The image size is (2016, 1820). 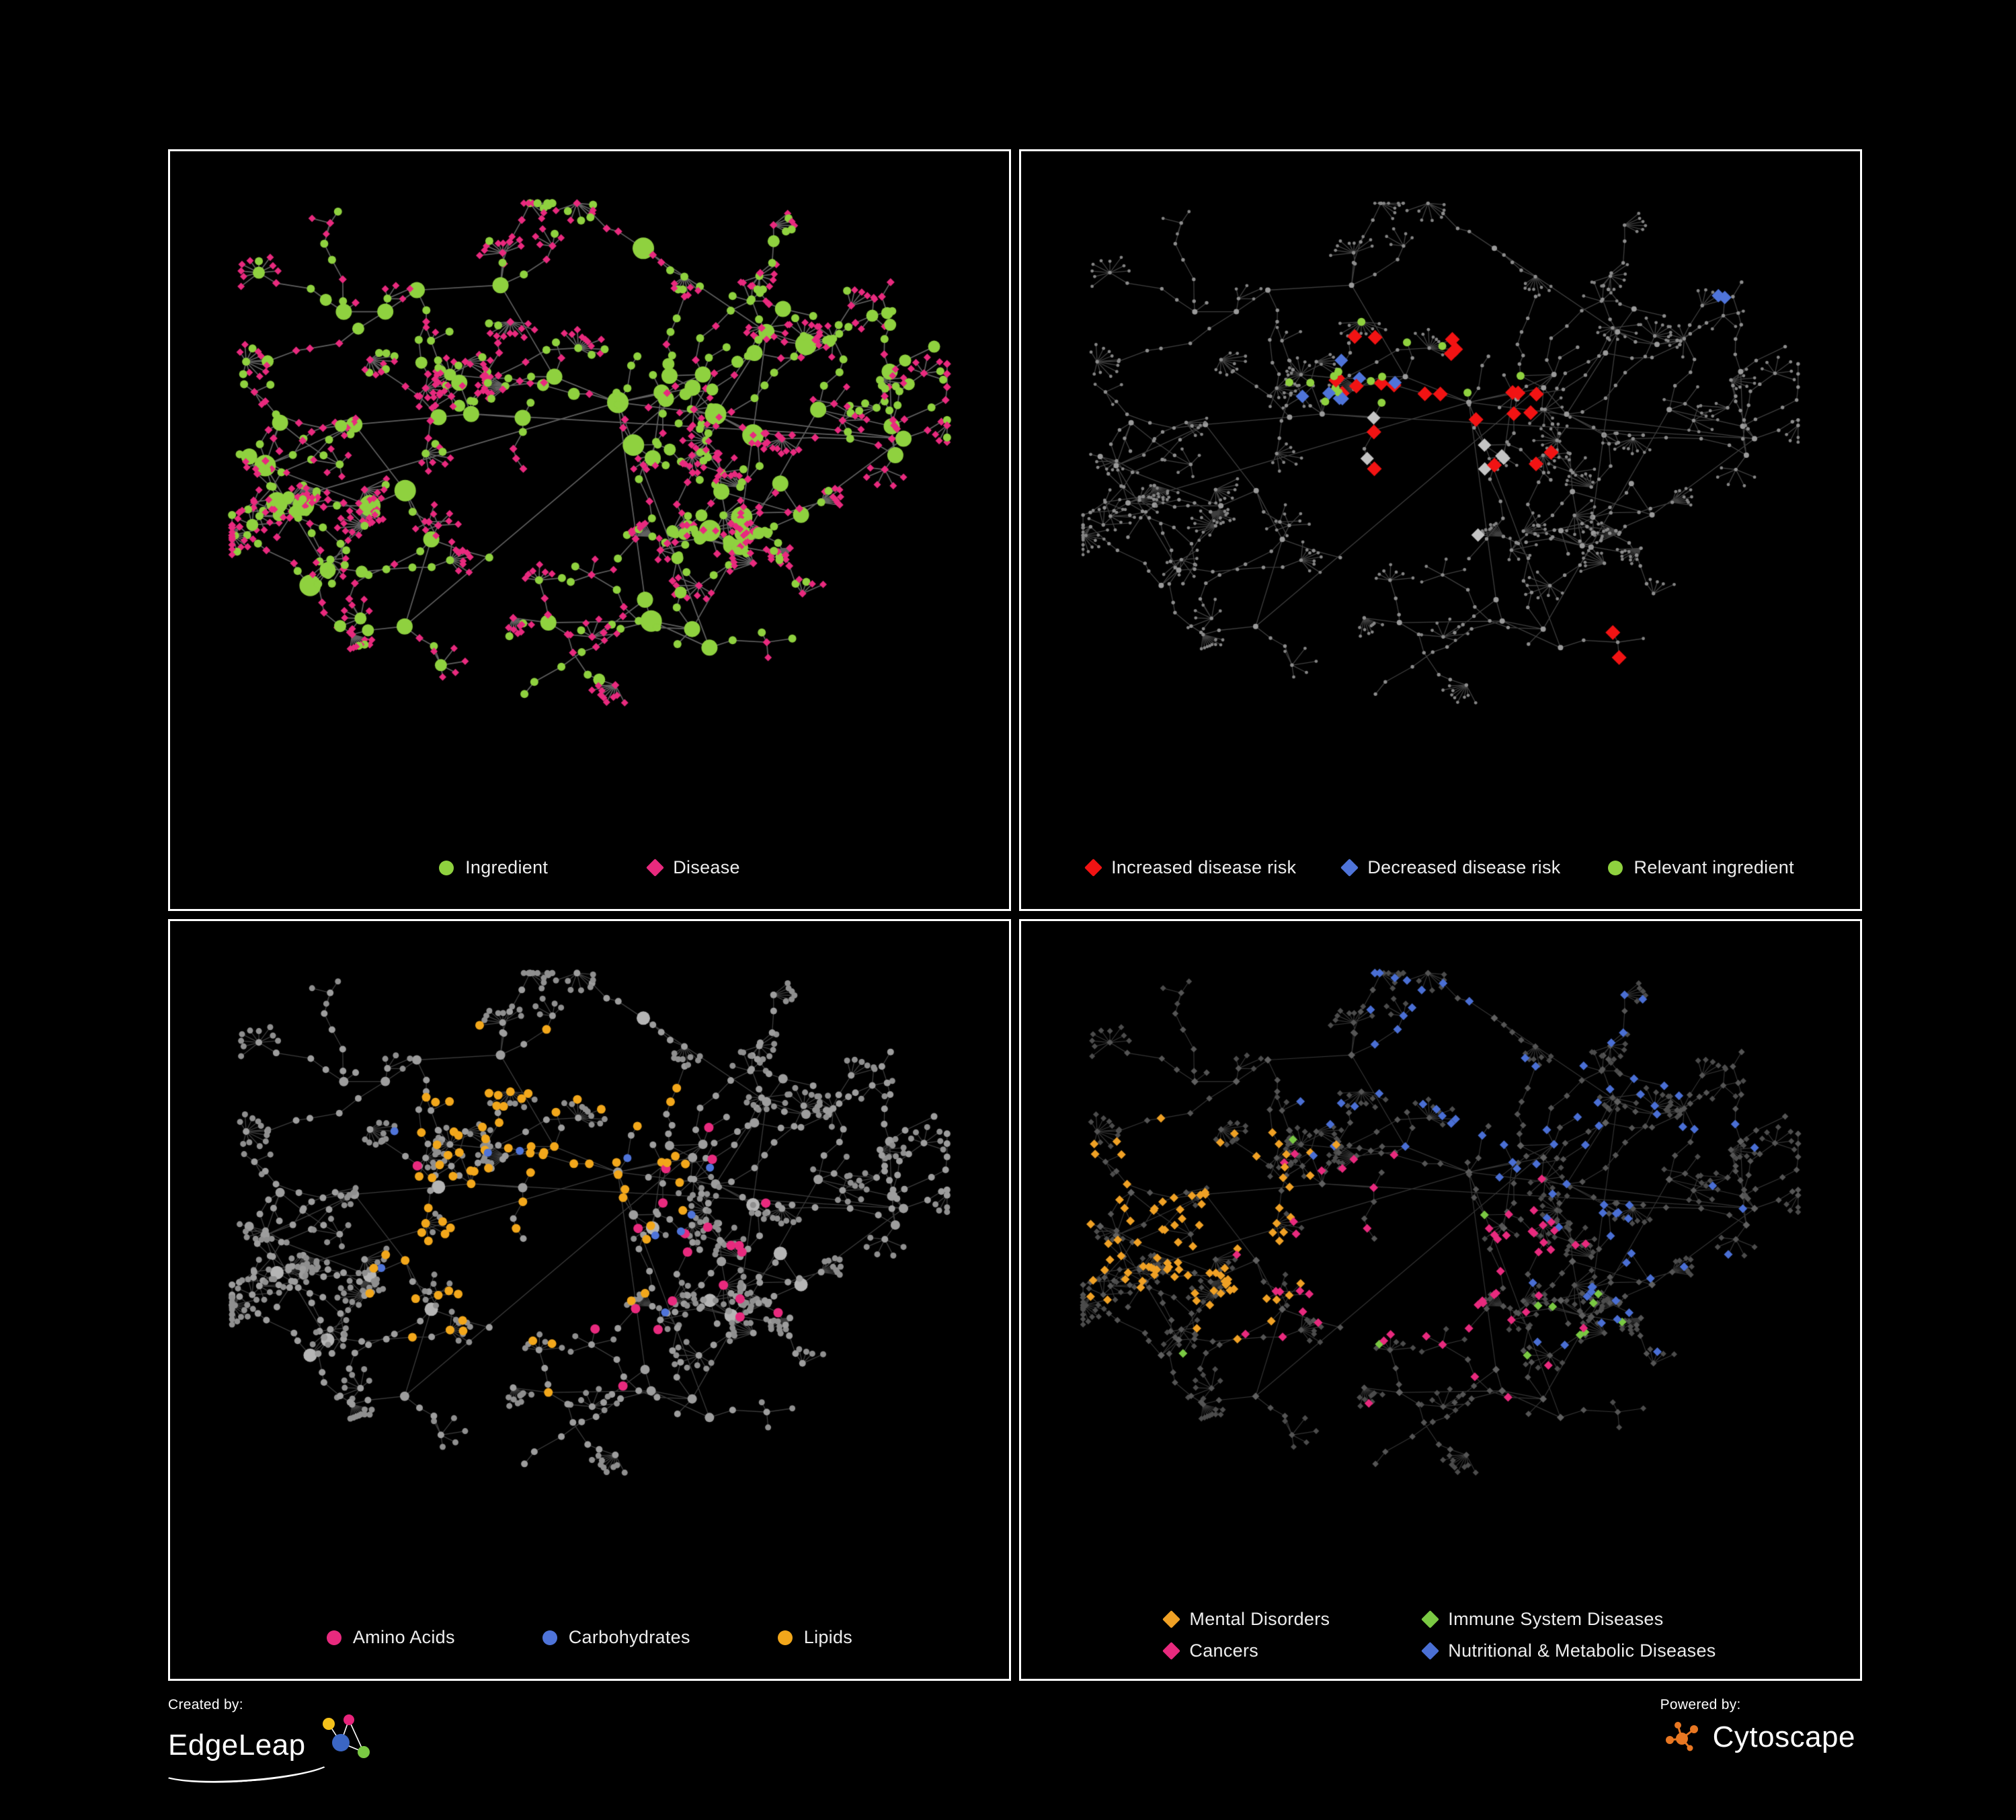 I want to click on powered-by-label: Powered by:, so click(x=1700, y=1704).